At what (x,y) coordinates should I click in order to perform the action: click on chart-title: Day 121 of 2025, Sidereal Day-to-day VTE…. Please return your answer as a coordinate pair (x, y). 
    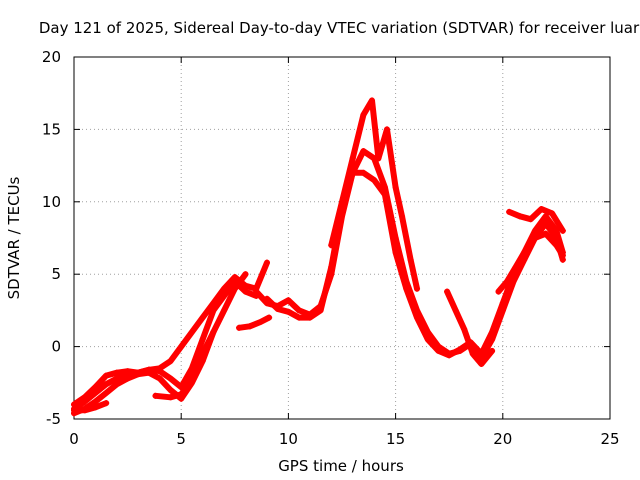
    Looking at the image, I should click on (339, 28).